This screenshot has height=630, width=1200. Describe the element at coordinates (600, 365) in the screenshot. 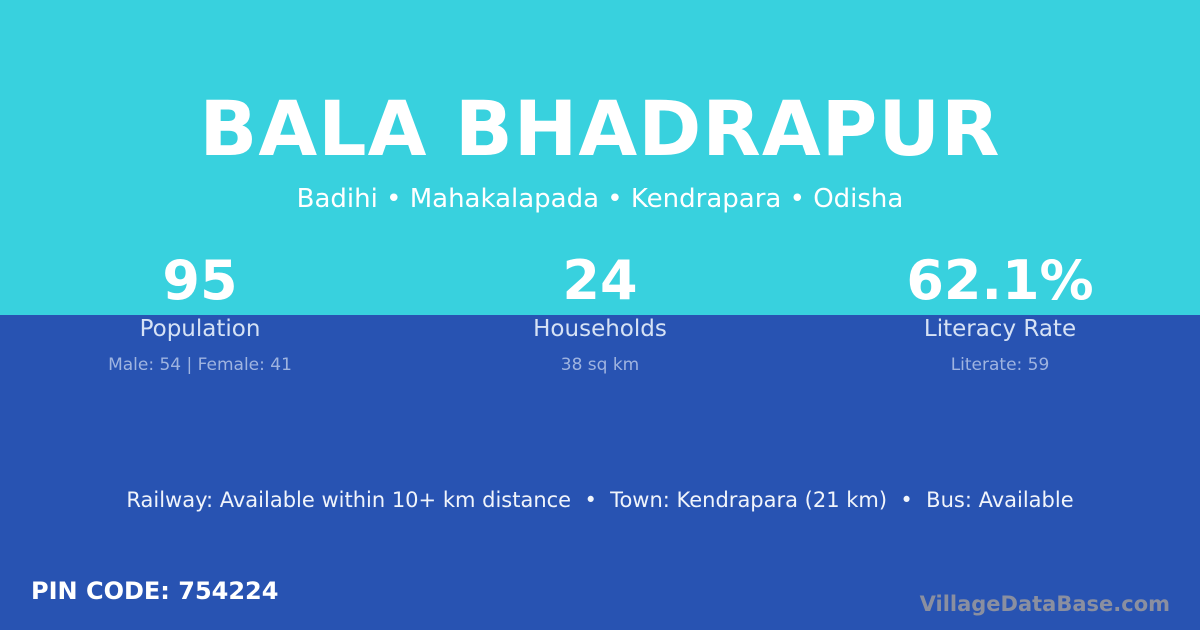

I see `stat-detail: 38 sq km` at that location.